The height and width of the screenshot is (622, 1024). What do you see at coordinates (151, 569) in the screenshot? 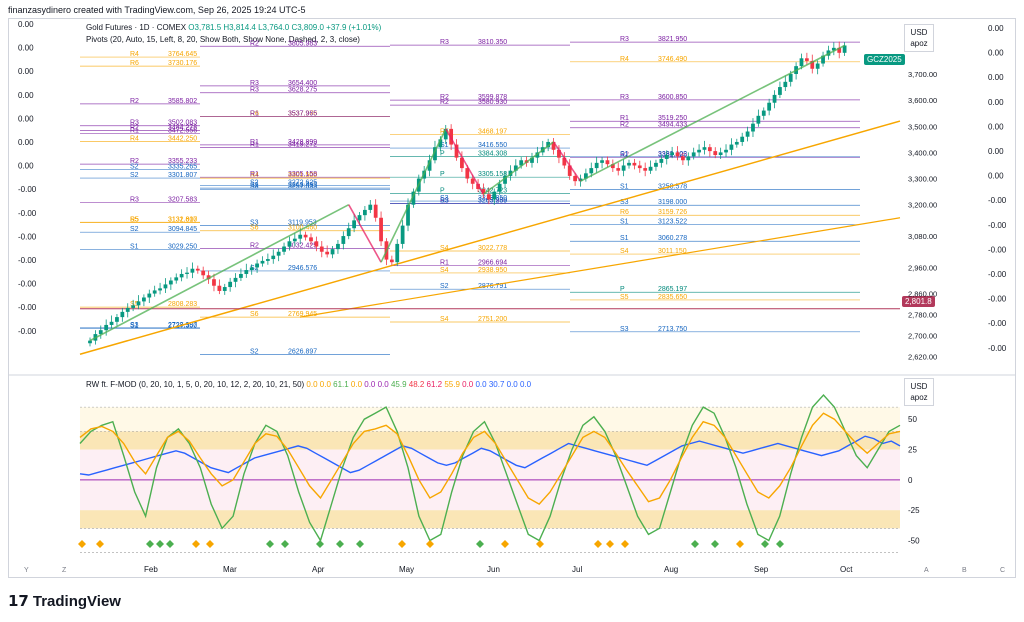
I see `x-axis-month-label: Feb` at bounding box center [151, 569].